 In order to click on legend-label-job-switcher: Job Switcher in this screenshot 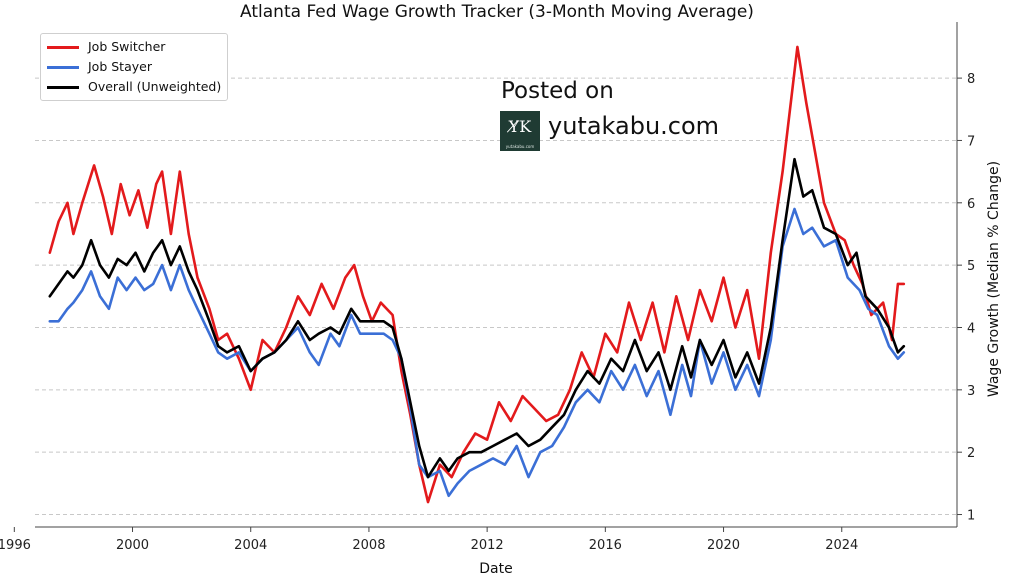, I will do `click(127, 46)`.